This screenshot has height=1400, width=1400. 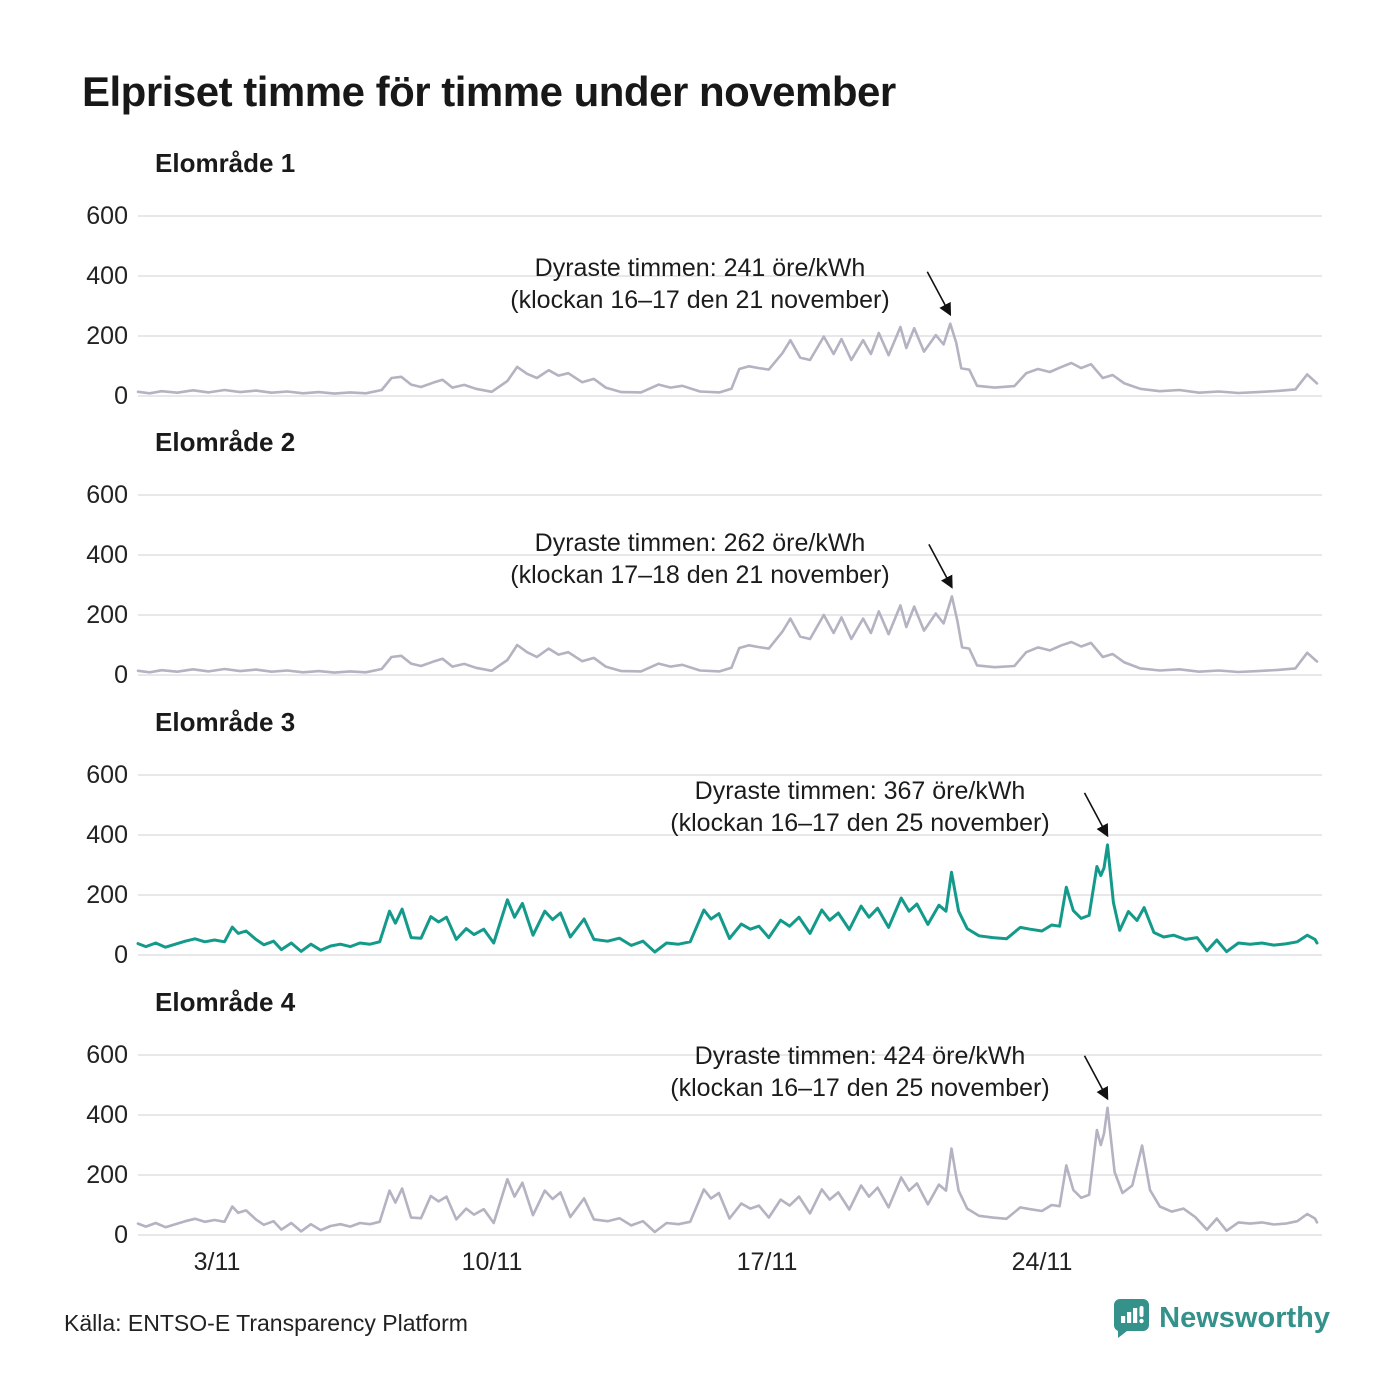 I want to click on annotation-line1: Dyraste timmen: 262 öre/kWh, so click(x=700, y=543).